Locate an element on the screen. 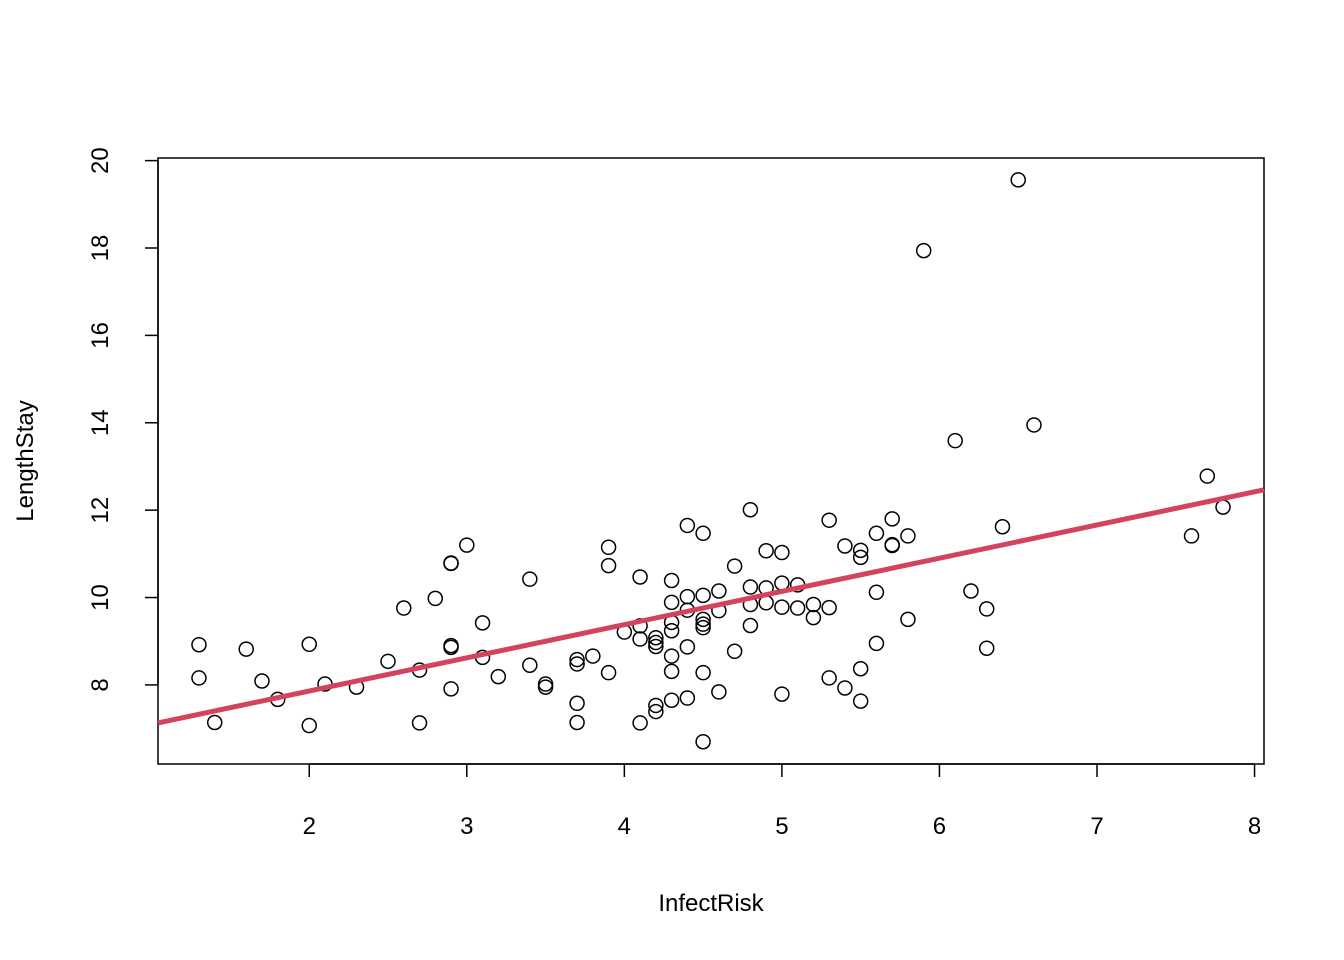 This screenshot has height=960, width=1344. y-tick-label: 14 is located at coordinates (100, 422).